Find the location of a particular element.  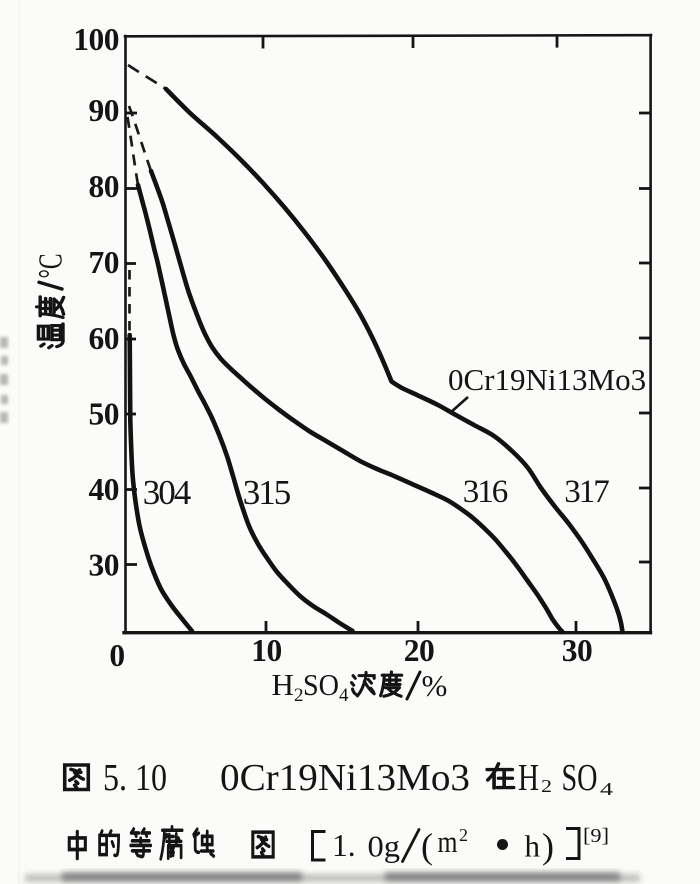

svg-text: 317 is located at coordinates (586, 492).